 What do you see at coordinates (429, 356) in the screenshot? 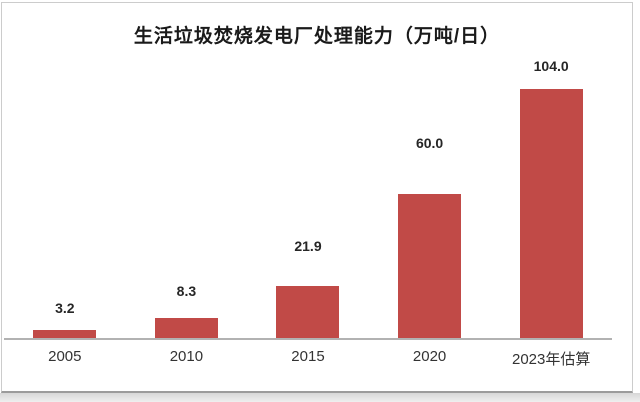
I see `x-axis-tick-label: 2020` at bounding box center [429, 356].